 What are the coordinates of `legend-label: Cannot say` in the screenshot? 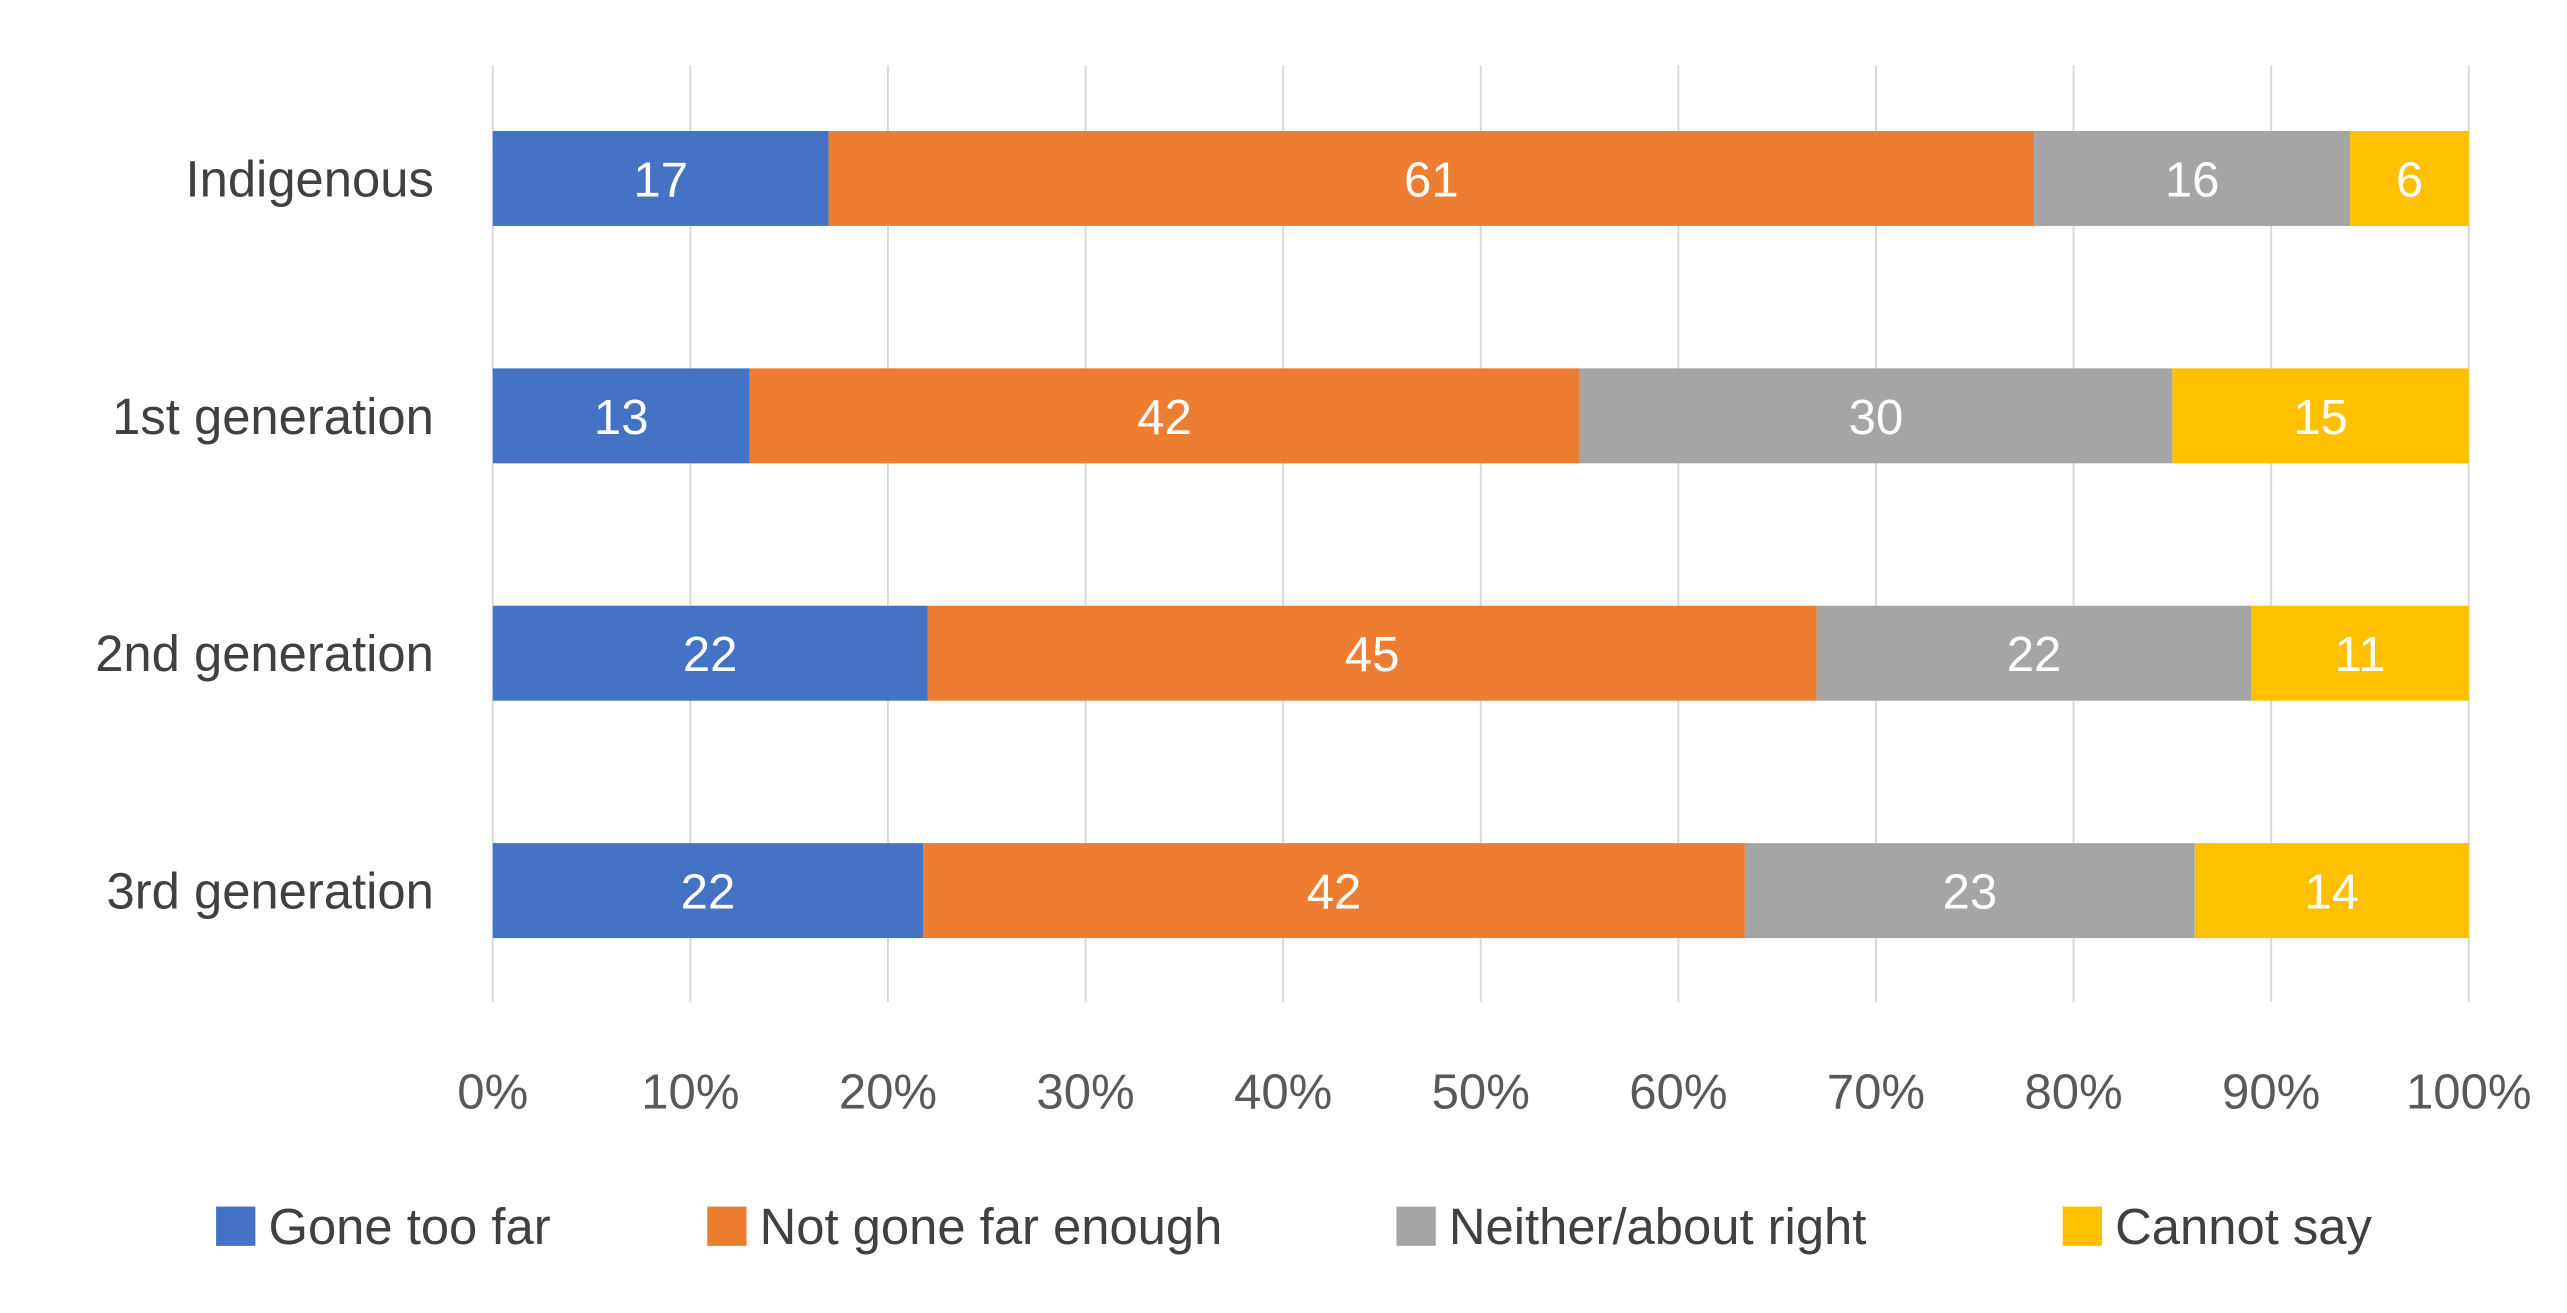 It's located at (2243, 1226).